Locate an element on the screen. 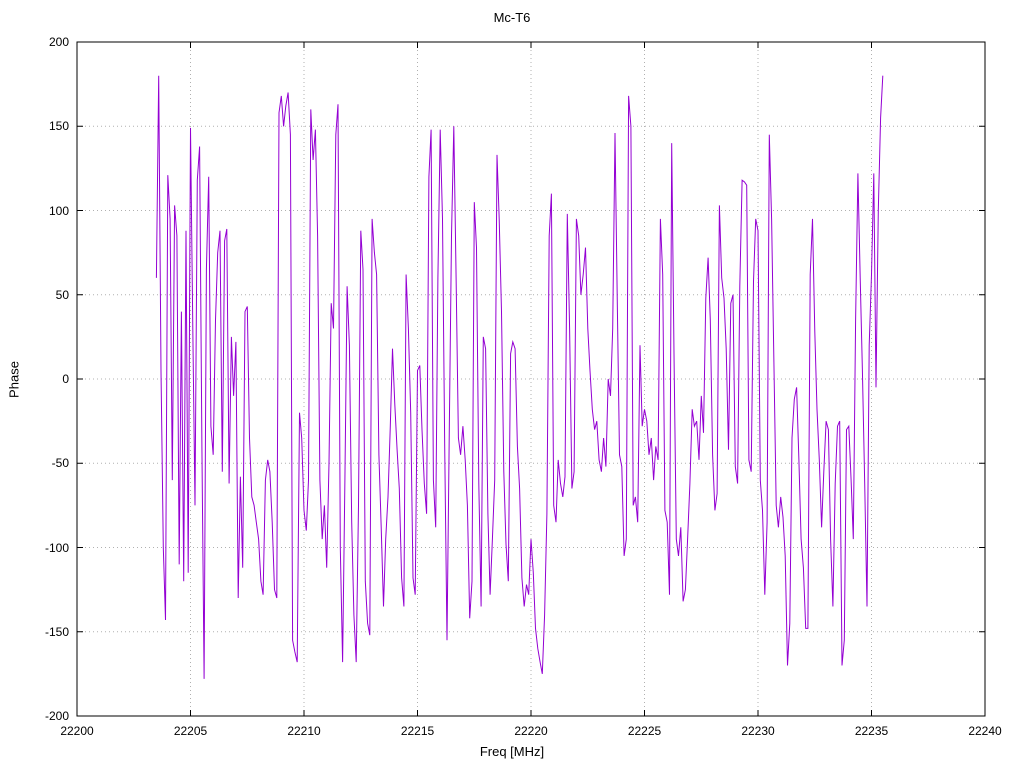 Image resolution: width=1024 pixels, height=768 pixels. x-tick-label: 22210 is located at coordinates (304, 731).